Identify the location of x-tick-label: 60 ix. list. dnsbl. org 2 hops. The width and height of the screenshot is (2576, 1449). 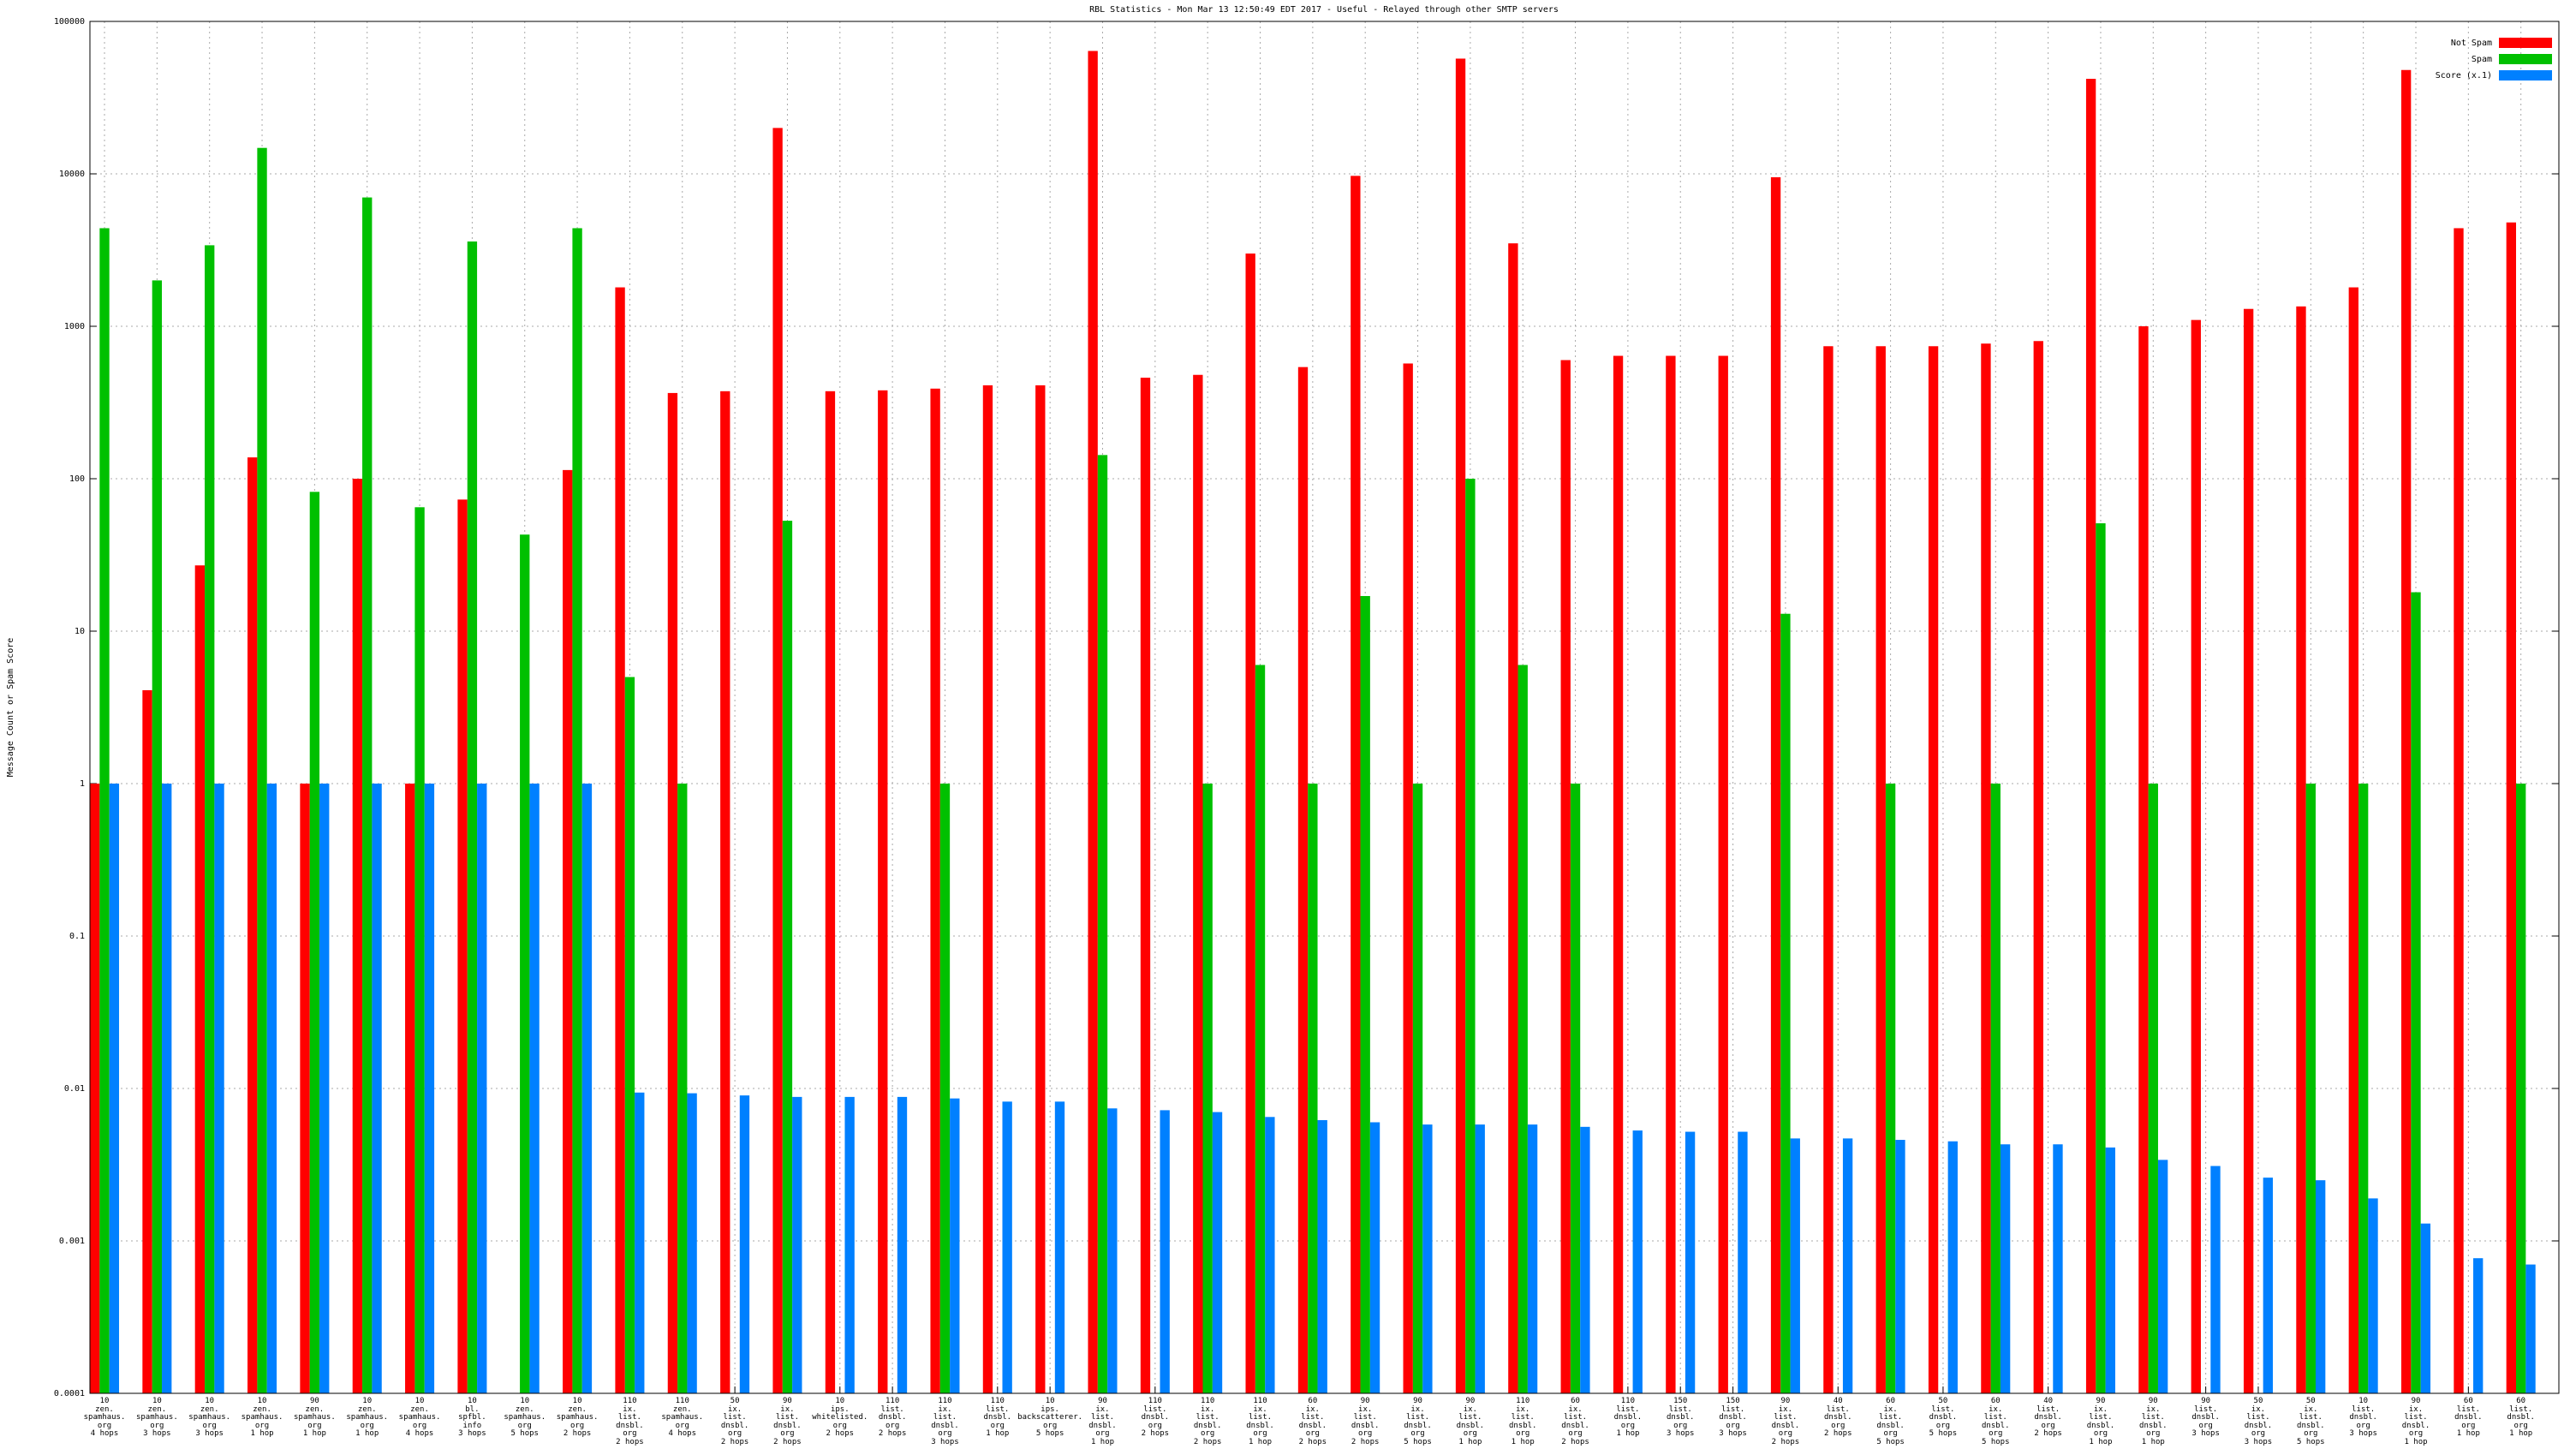
(1575, 1422).